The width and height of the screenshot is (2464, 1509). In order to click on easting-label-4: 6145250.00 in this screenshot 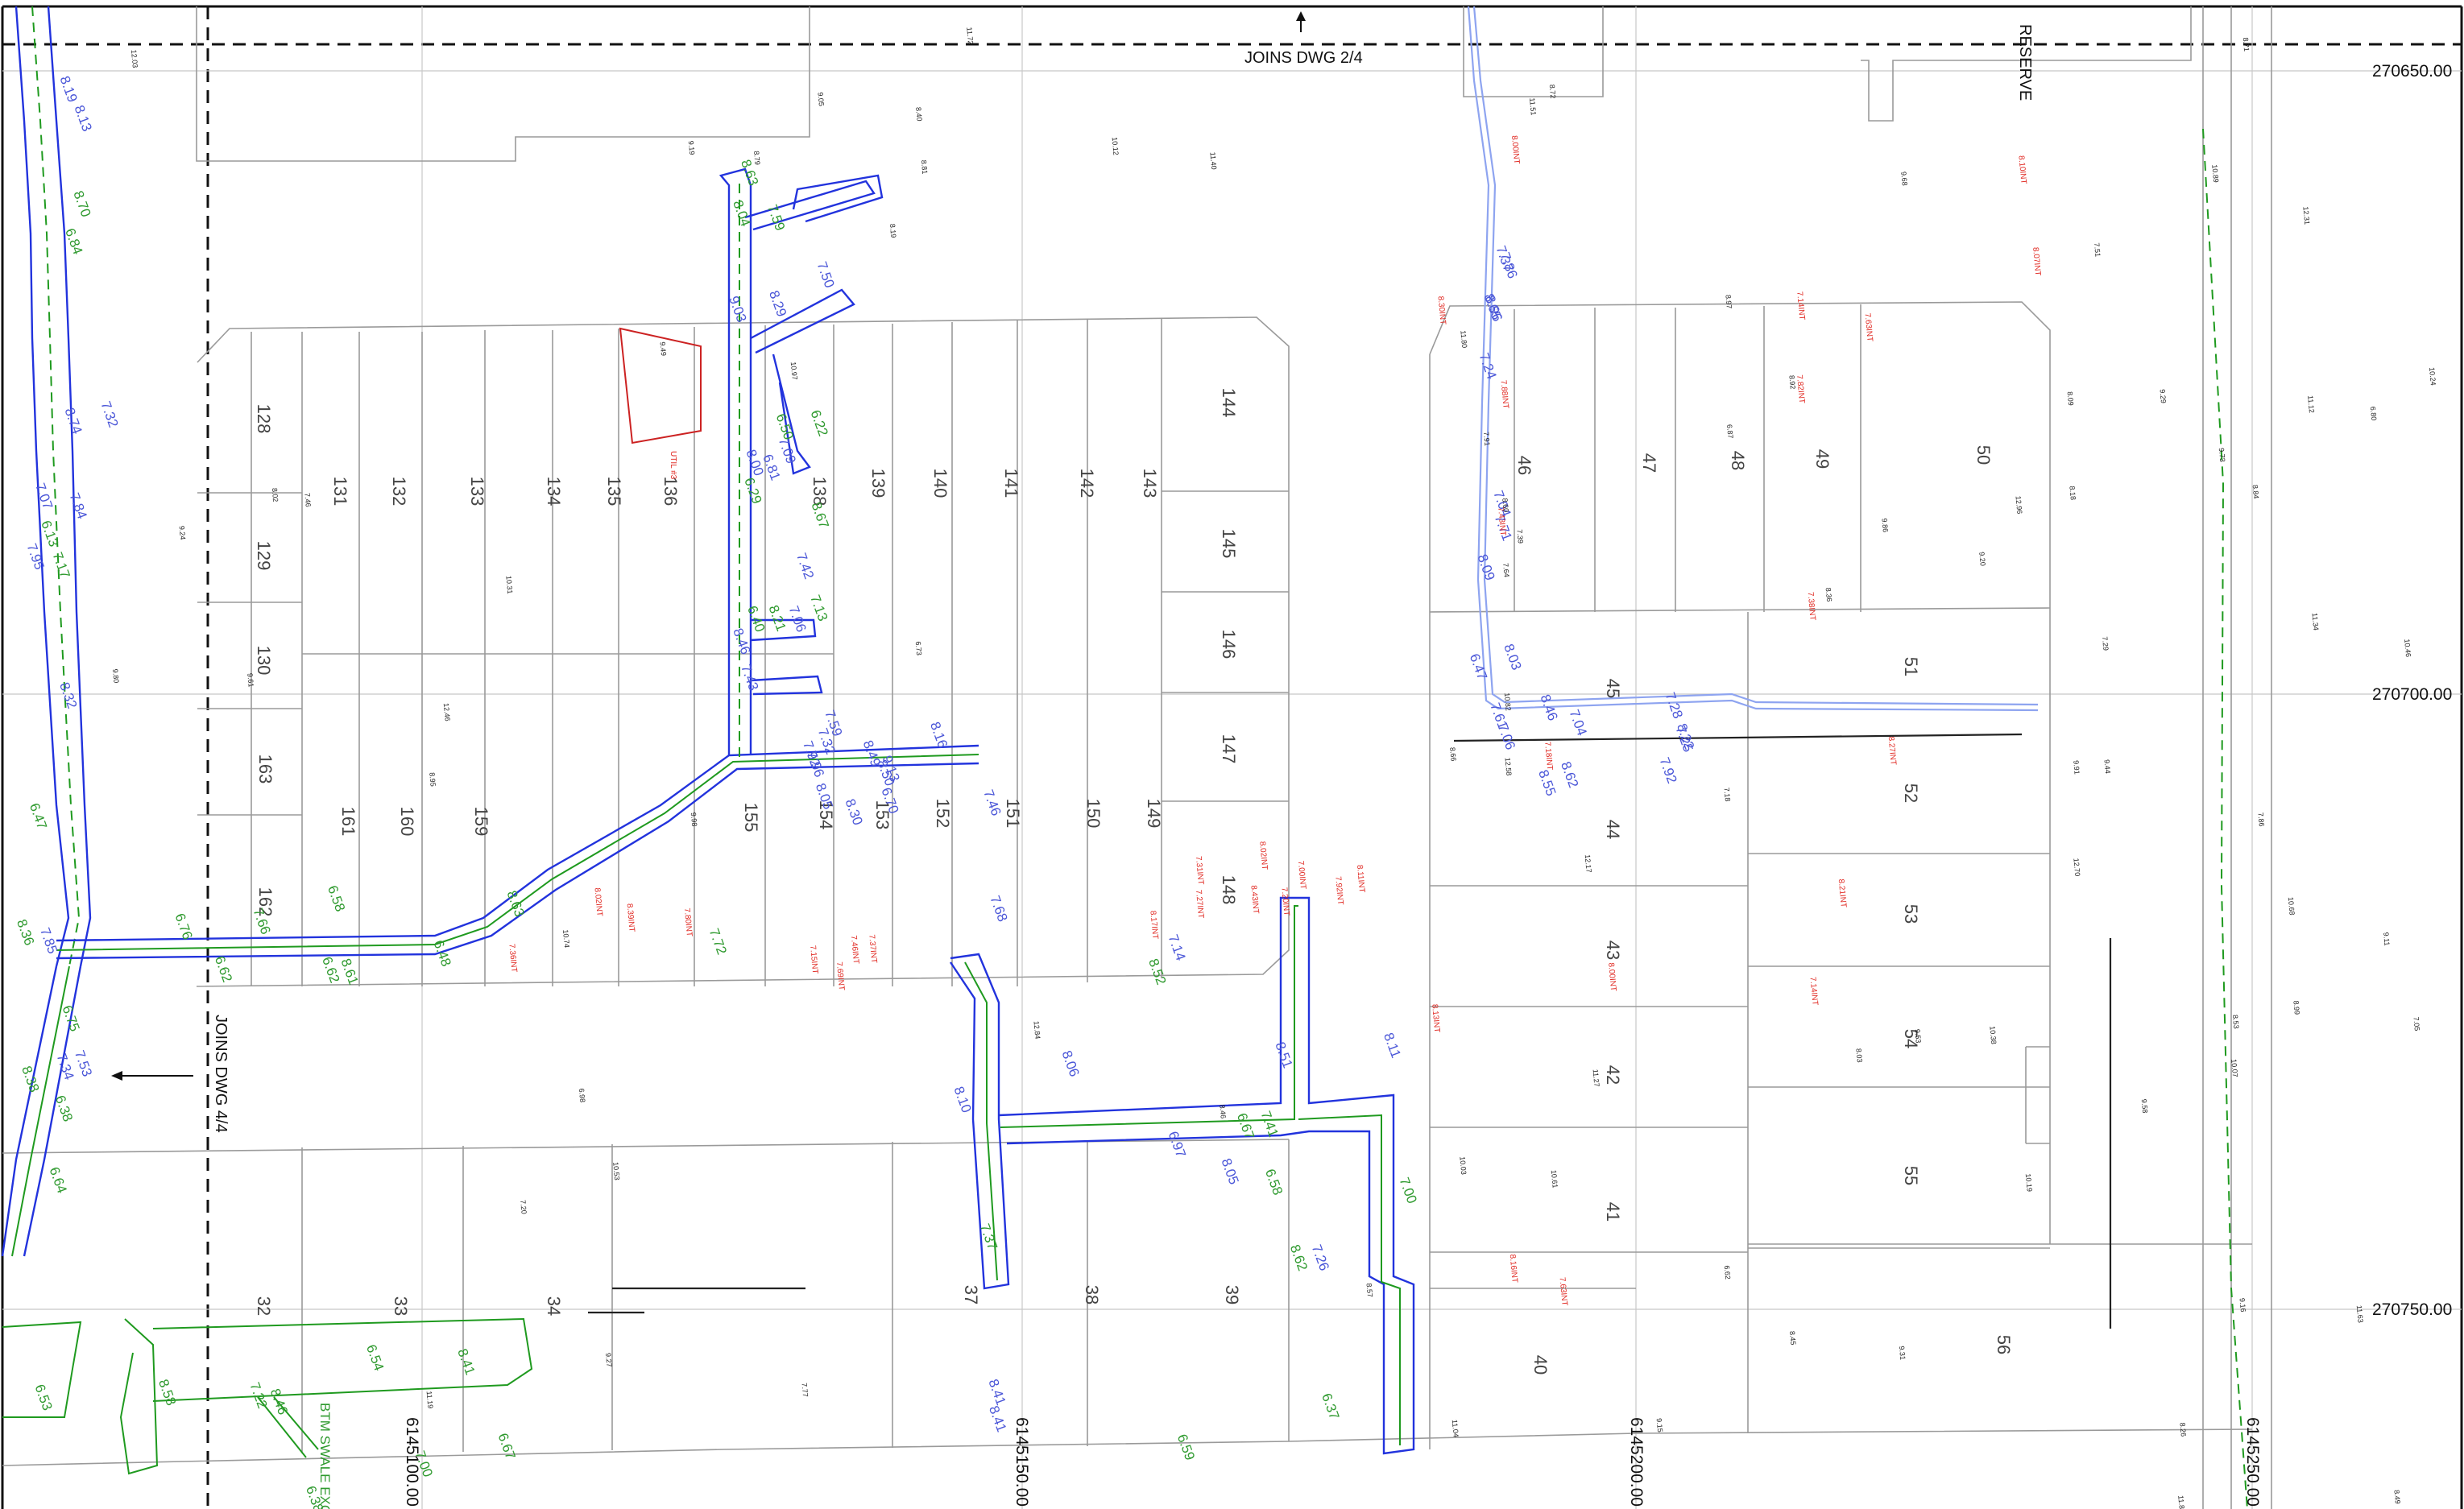, I will do `click(2252, 1462)`.